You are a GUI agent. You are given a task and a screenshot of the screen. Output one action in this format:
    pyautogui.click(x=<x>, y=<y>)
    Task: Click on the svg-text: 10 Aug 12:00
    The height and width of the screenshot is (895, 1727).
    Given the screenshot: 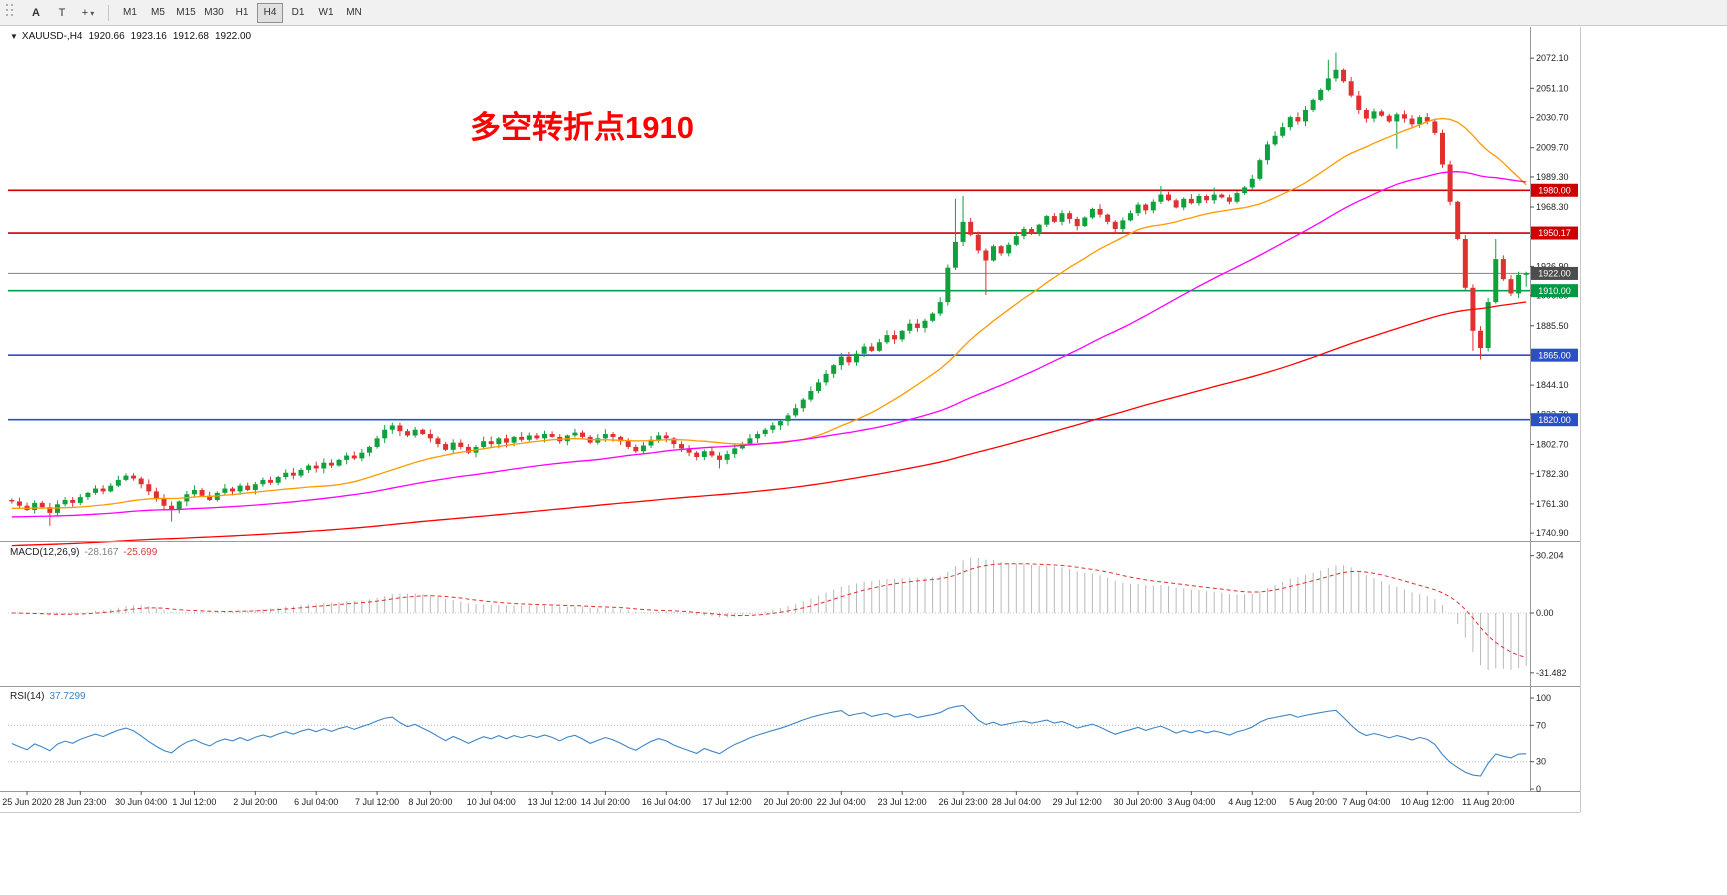 What is the action you would take?
    pyautogui.click(x=1427, y=802)
    